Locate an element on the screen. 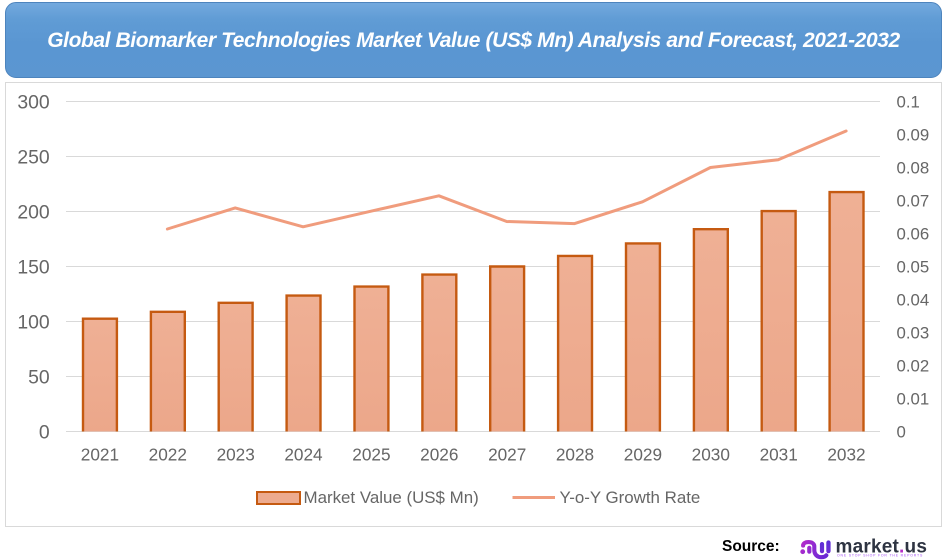  svg-text: 150 is located at coordinates (33, 268).